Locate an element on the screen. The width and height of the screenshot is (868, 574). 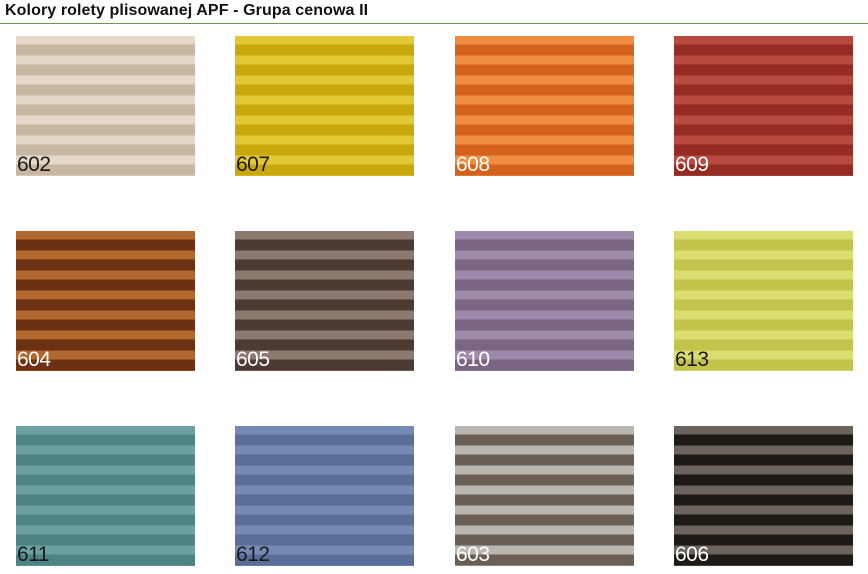
title-divider is located at coordinates (434, 23).